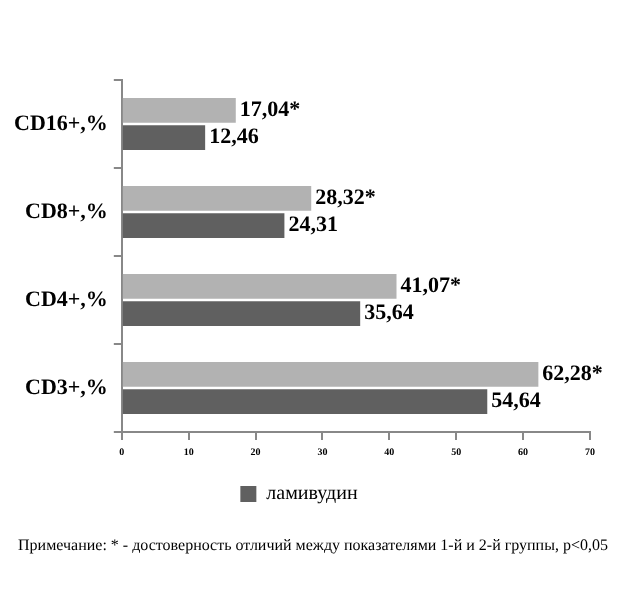  I want to click on y-tick-label: CD8+,%, so click(66, 211).